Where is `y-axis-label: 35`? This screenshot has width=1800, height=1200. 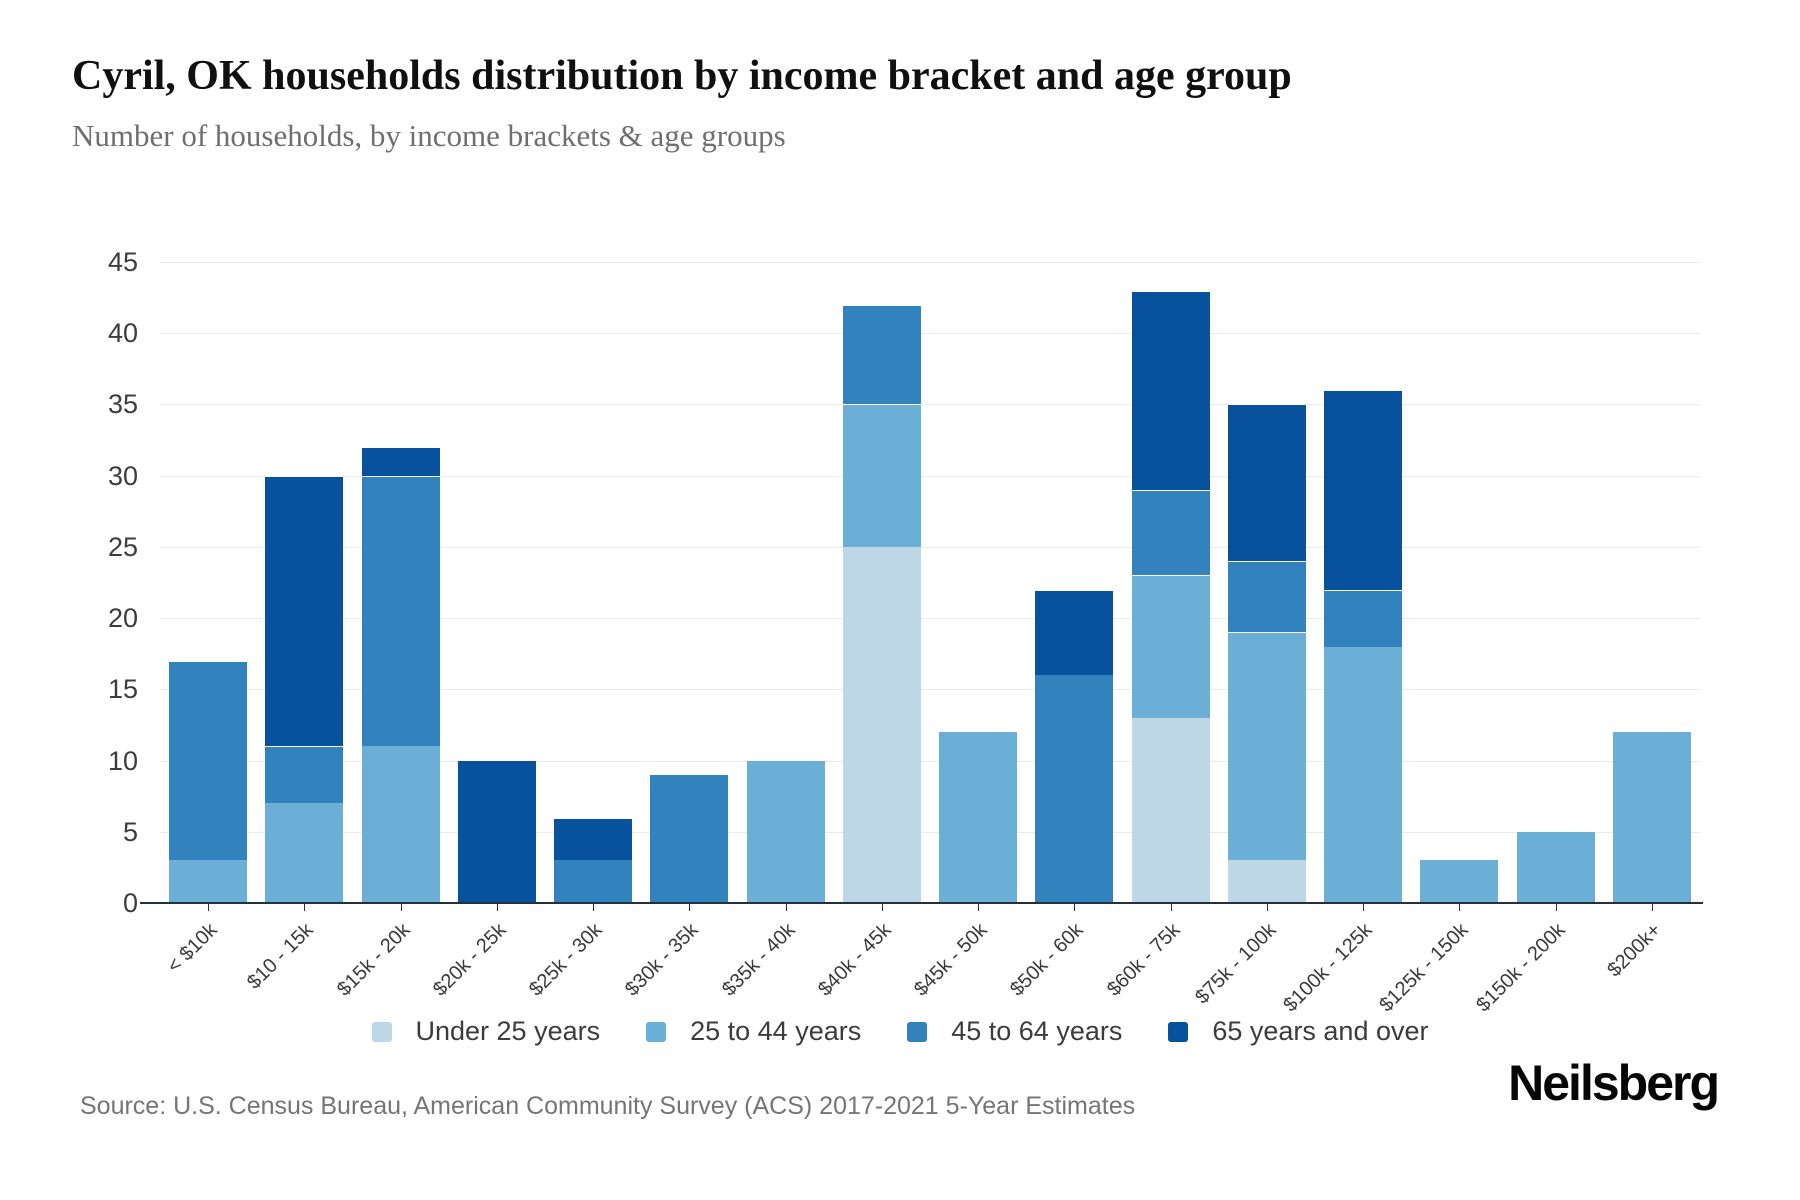
y-axis-label: 35 is located at coordinates (122, 404).